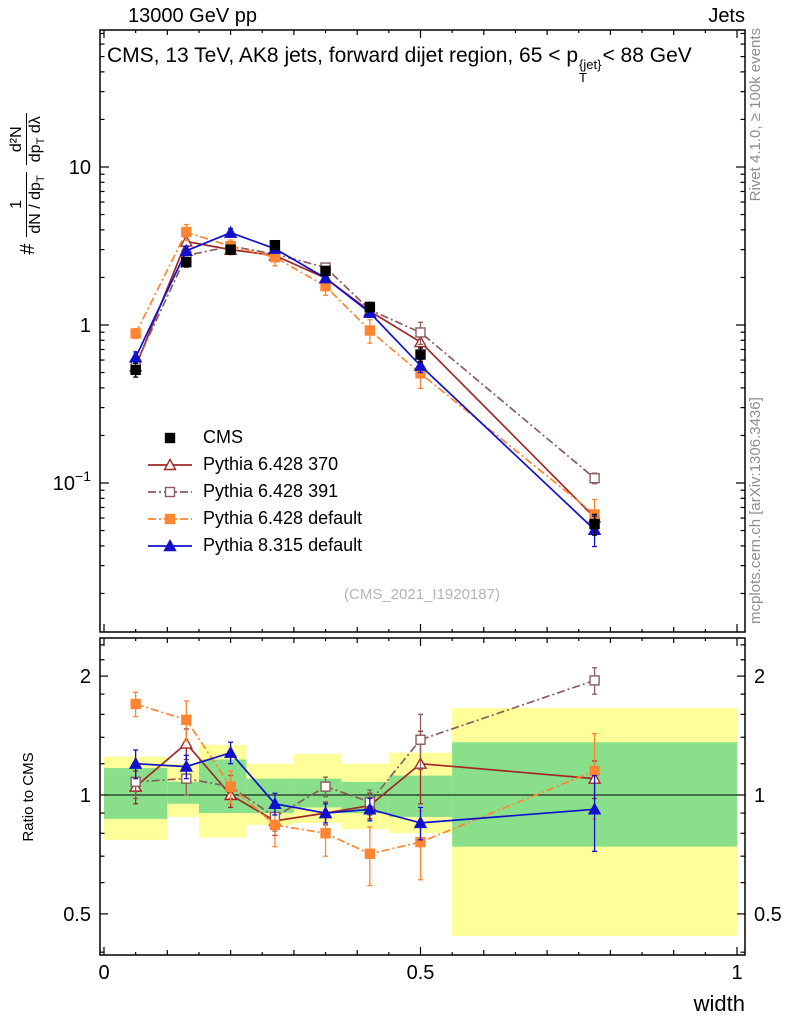 The image size is (786, 1024). What do you see at coordinates (271, 491) in the screenshot?
I see `legend-item-label: Pythia 6.428 391` at bounding box center [271, 491].